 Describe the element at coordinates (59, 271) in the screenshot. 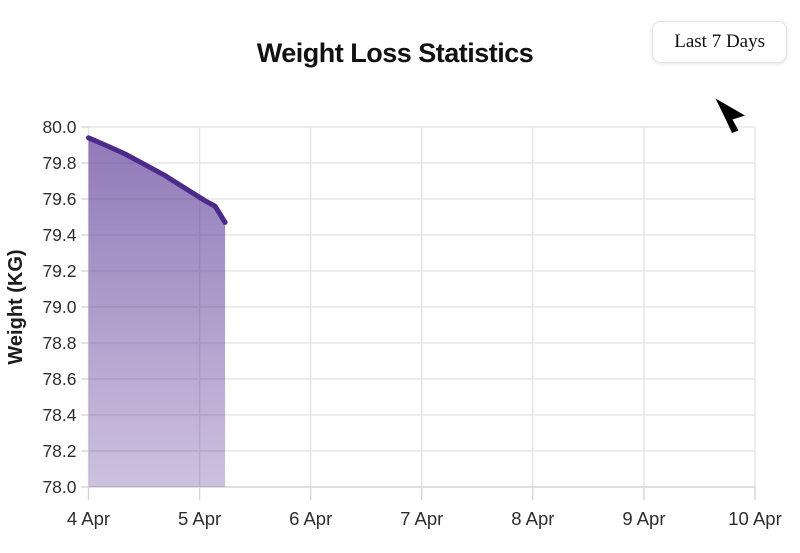

I see `y-tick-label: 79.2` at that location.